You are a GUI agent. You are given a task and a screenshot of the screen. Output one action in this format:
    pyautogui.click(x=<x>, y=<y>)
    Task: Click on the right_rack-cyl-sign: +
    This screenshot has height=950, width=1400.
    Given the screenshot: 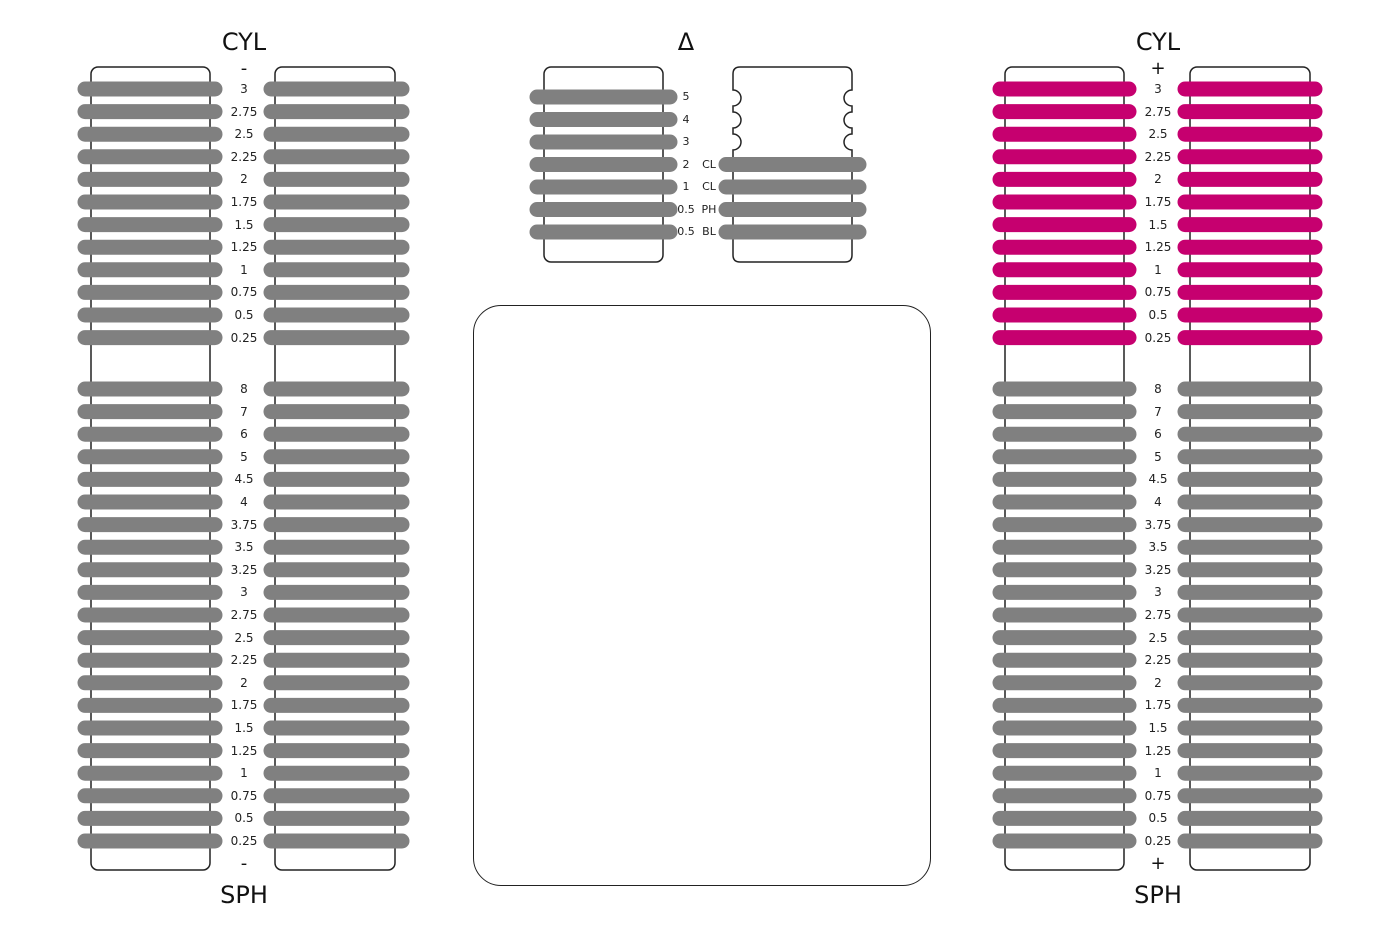 What is the action you would take?
    pyautogui.click(x=1158, y=68)
    